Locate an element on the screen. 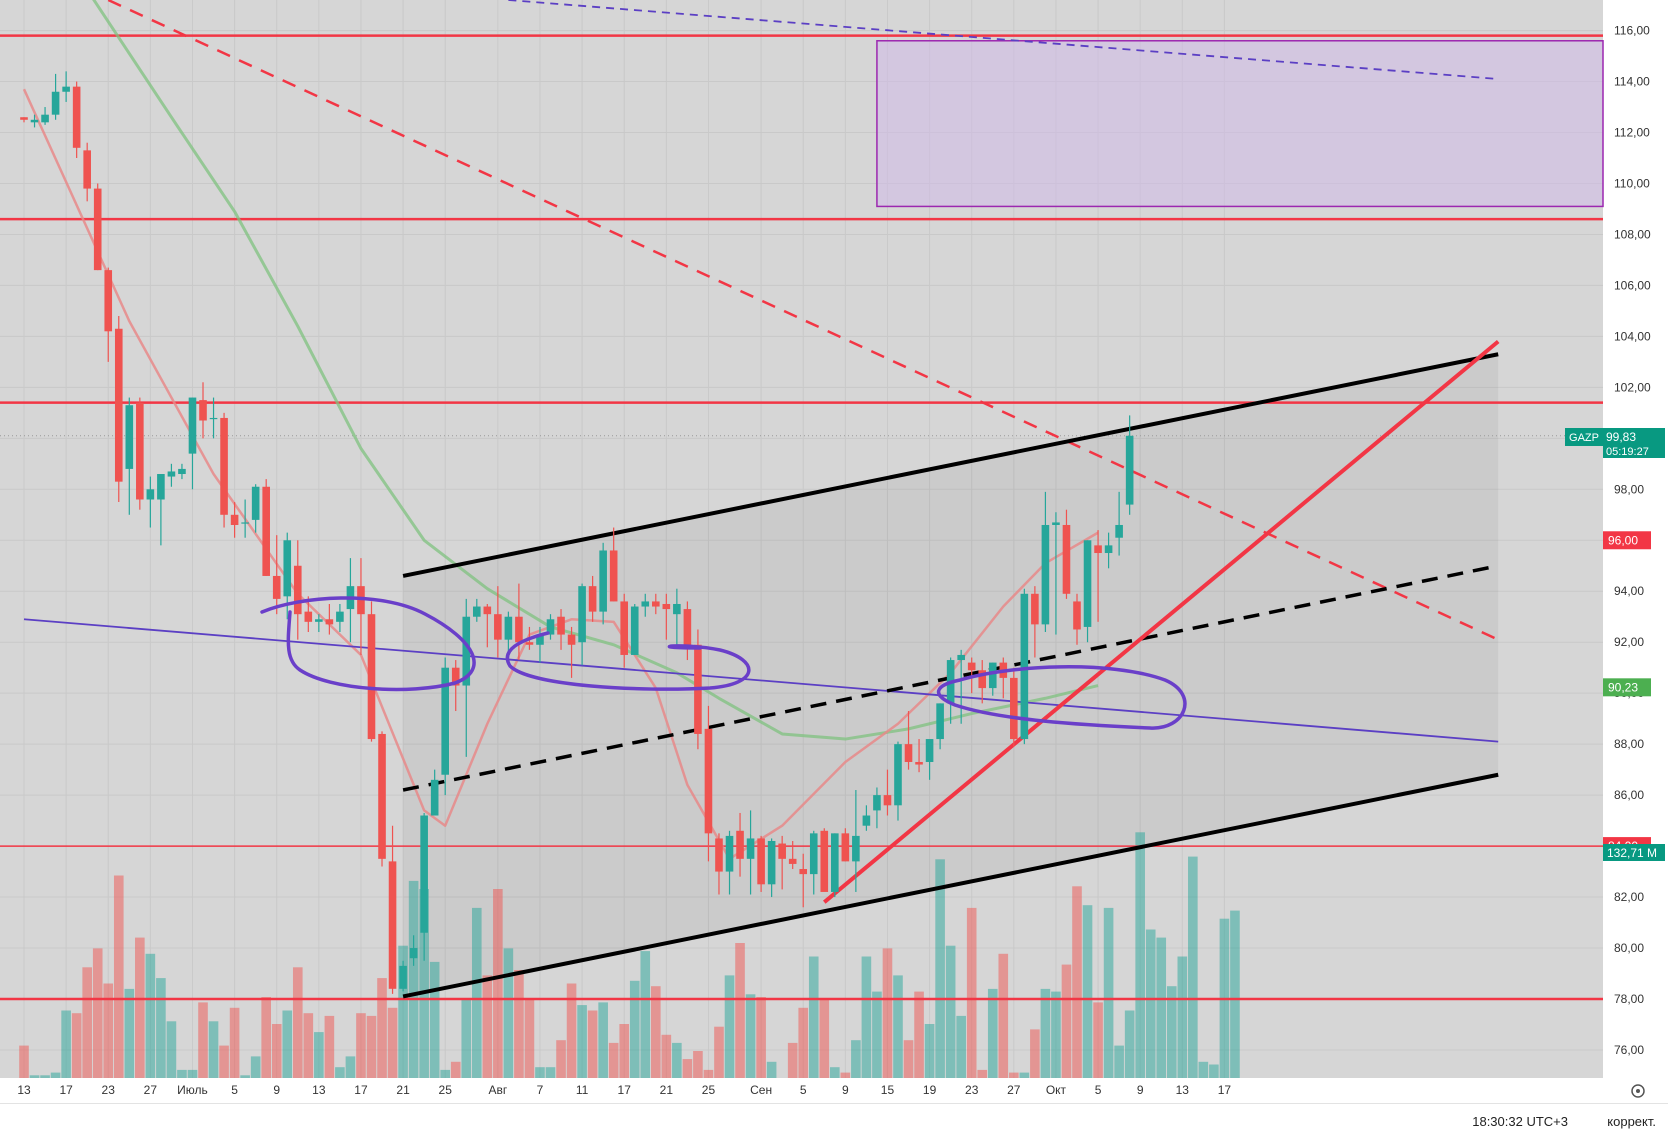 The image size is (1668, 1138). target-zone-rect is located at coordinates (1240, 124).